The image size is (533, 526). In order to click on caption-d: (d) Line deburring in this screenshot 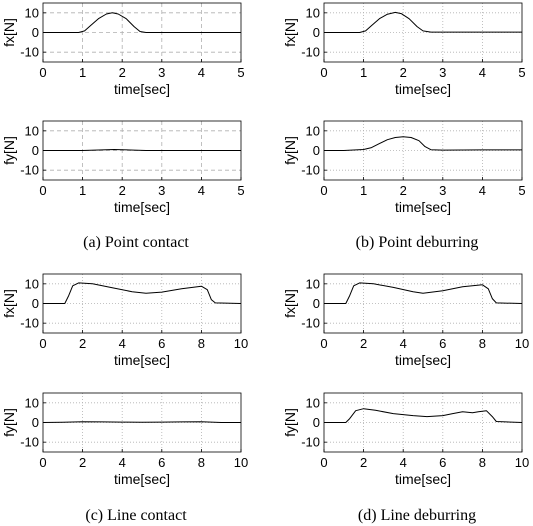, I will do `click(417, 515)`.